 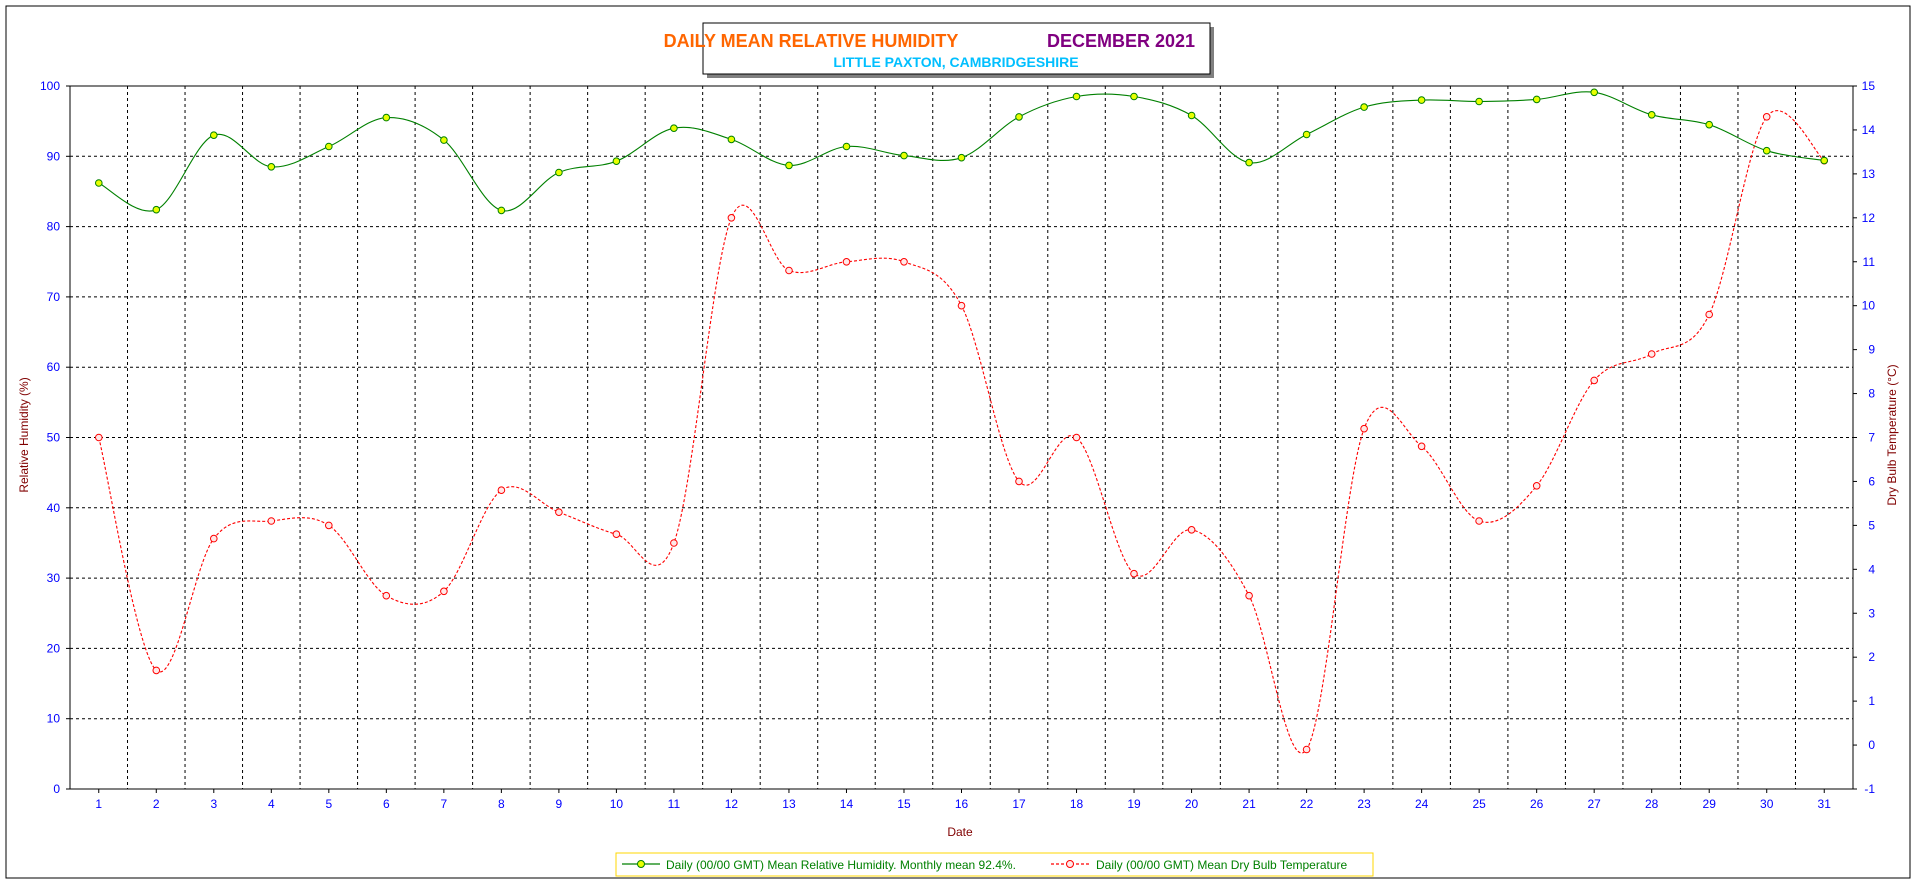 I want to click on y-right-tick-label: 7, so click(x=1871, y=438).